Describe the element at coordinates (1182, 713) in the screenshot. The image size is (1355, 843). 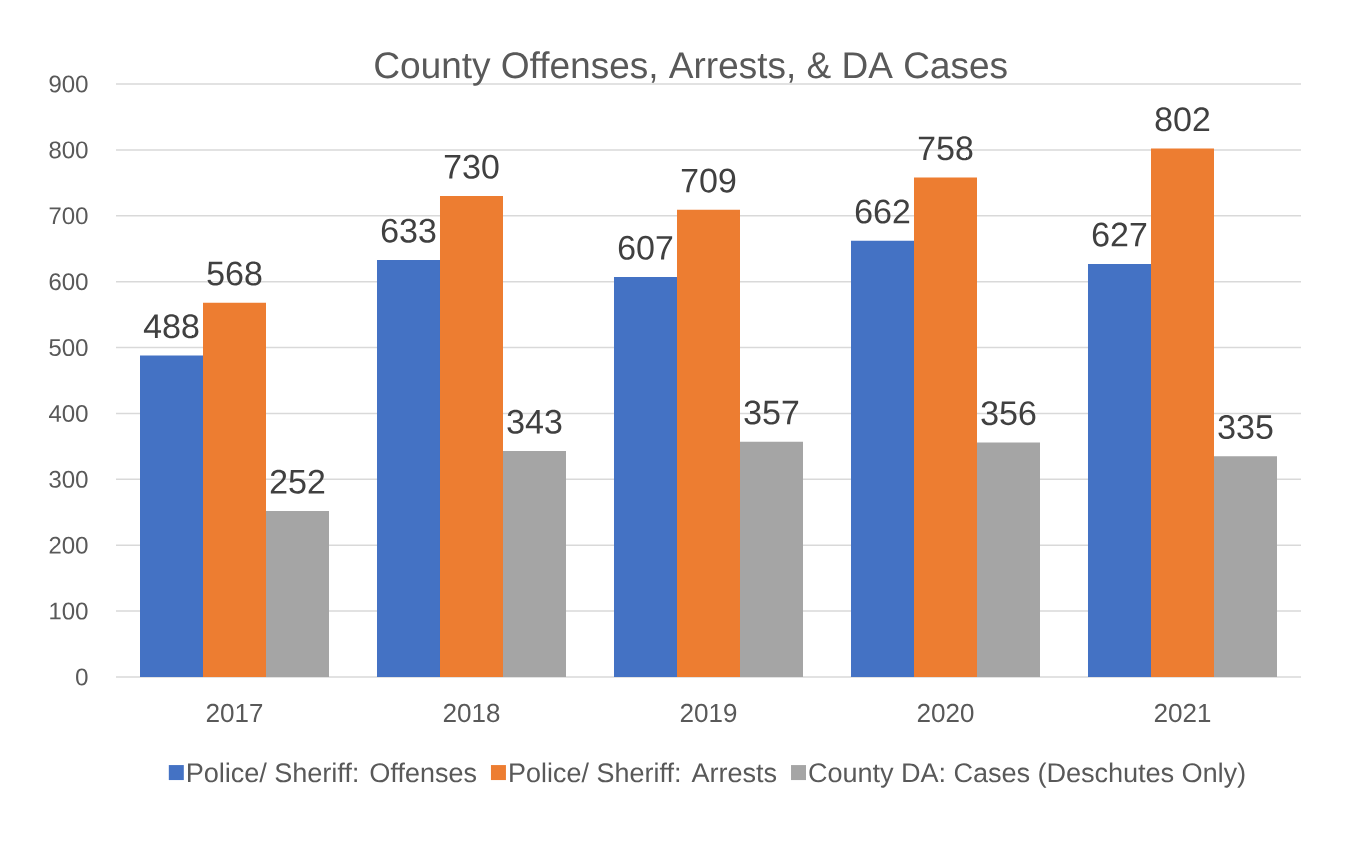
I see `x-tick-label: 2021` at that location.